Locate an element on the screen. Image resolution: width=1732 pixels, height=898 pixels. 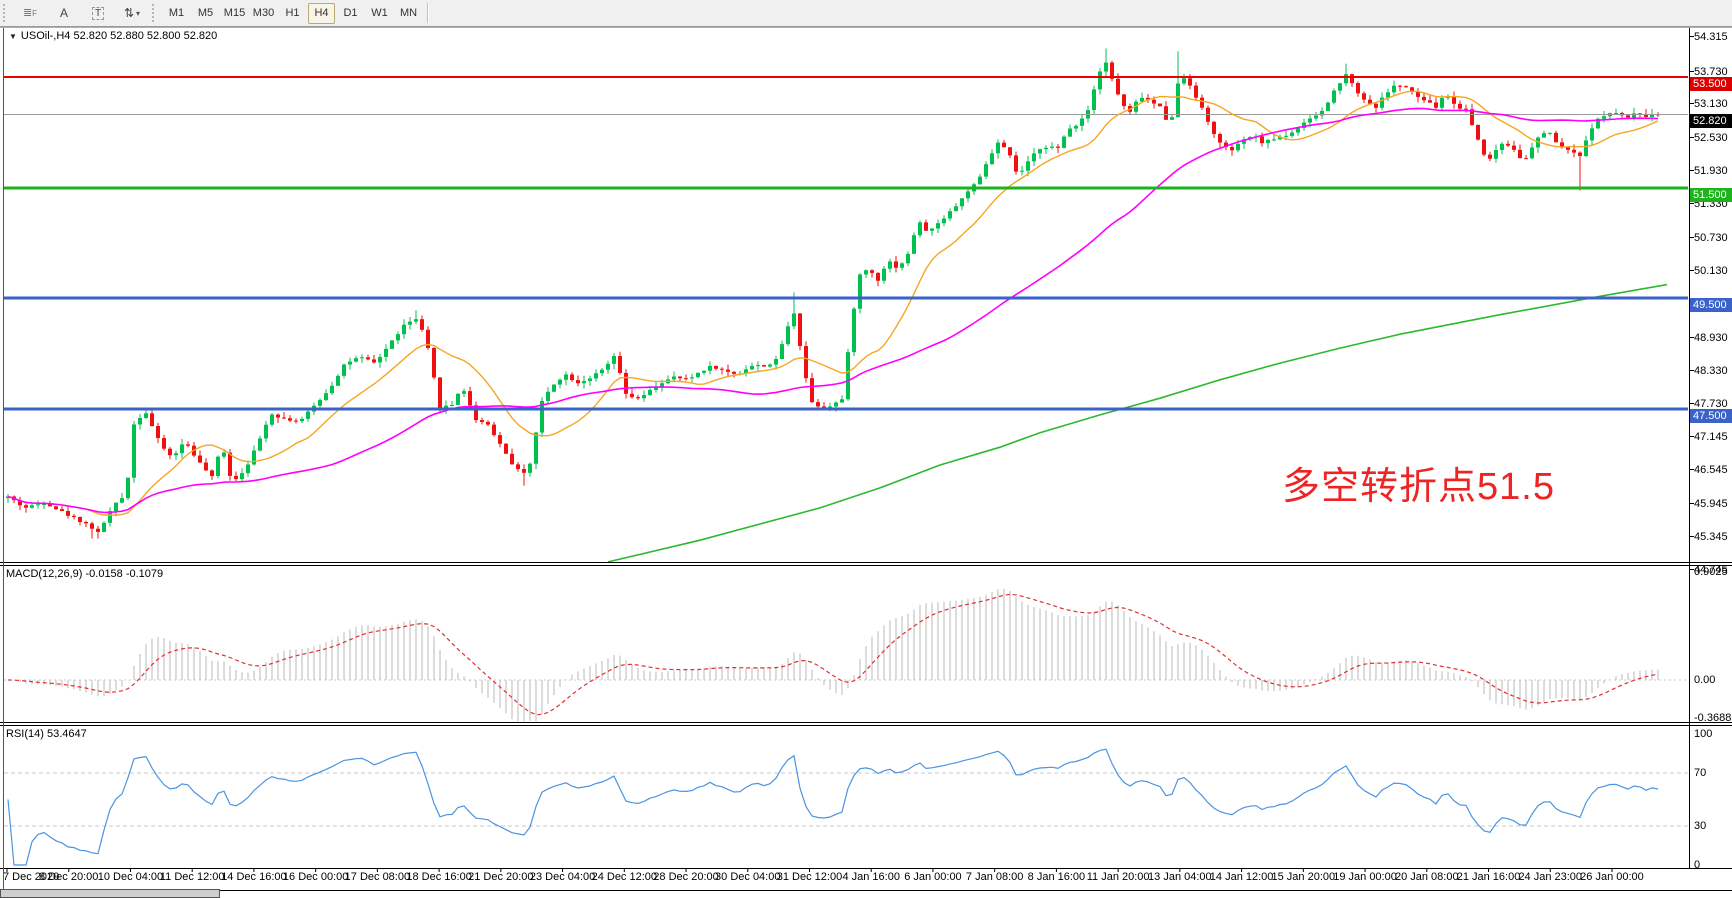
price-tick-label: 48.330 is located at coordinates (1711, 371).